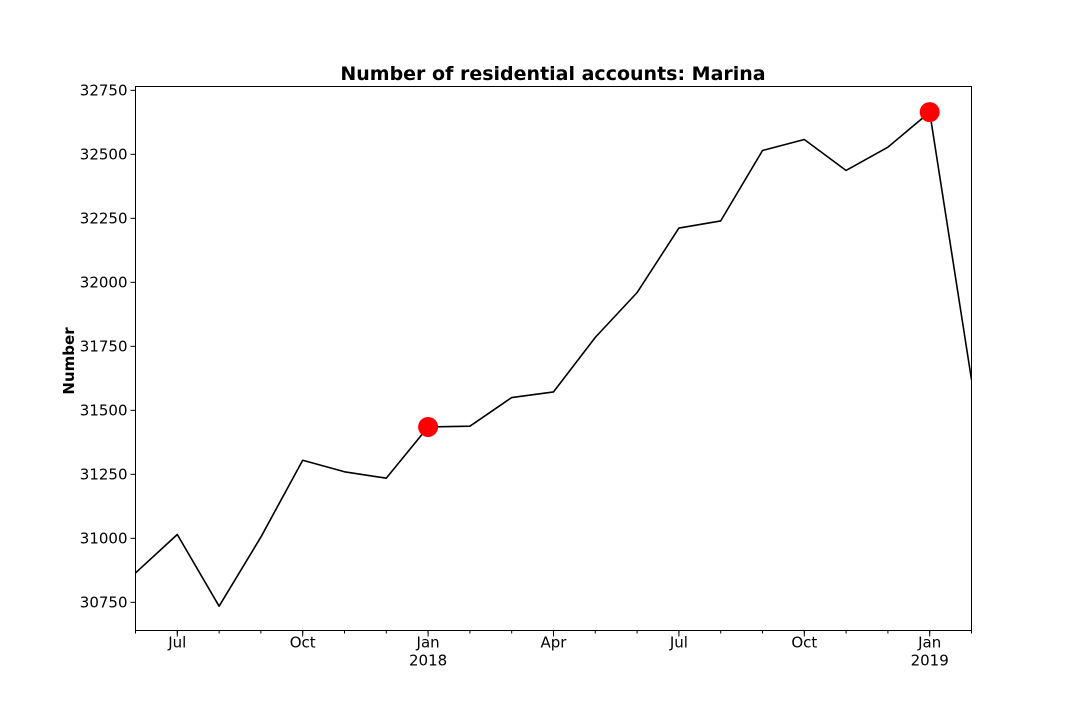 This screenshot has width=1080, height=724. What do you see at coordinates (104, 154) in the screenshot?
I see `y-tick-label: 32500` at bounding box center [104, 154].